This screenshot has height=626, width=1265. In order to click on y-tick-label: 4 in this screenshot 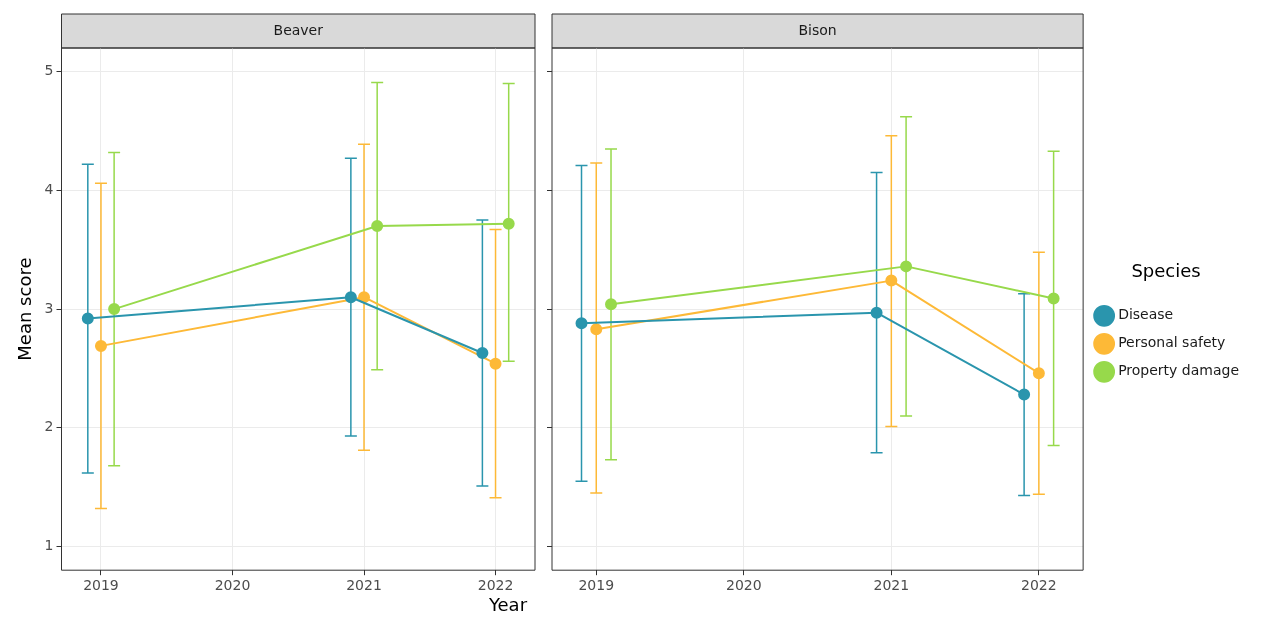, I will do `click(49, 189)`.